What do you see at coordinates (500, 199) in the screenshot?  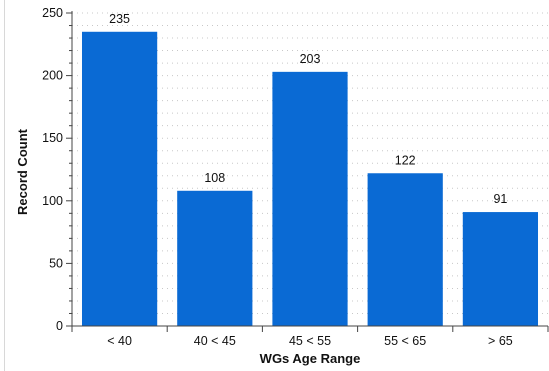 I see `data-label-4: 91` at bounding box center [500, 199].